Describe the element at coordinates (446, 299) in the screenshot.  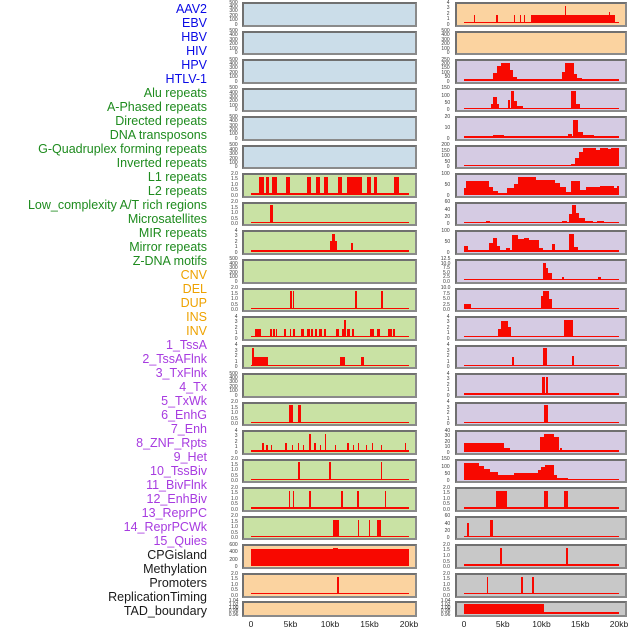
I see `y-tick-value: 5.0` at that location.